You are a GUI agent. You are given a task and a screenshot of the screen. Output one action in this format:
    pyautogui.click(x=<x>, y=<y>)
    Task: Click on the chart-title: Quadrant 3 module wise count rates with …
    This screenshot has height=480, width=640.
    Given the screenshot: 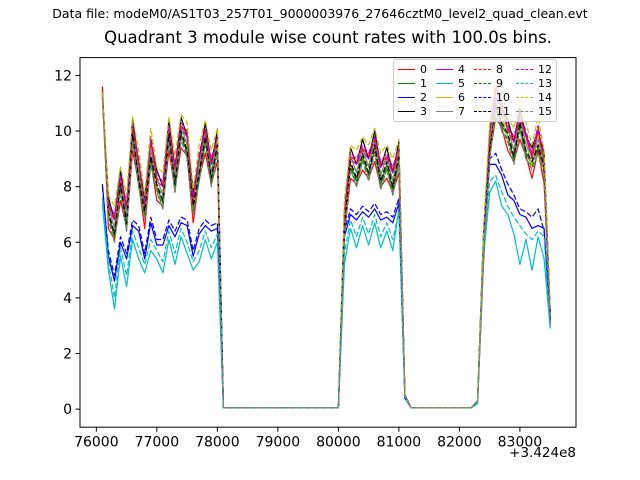 What is the action you would take?
    pyautogui.click(x=328, y=37)
    